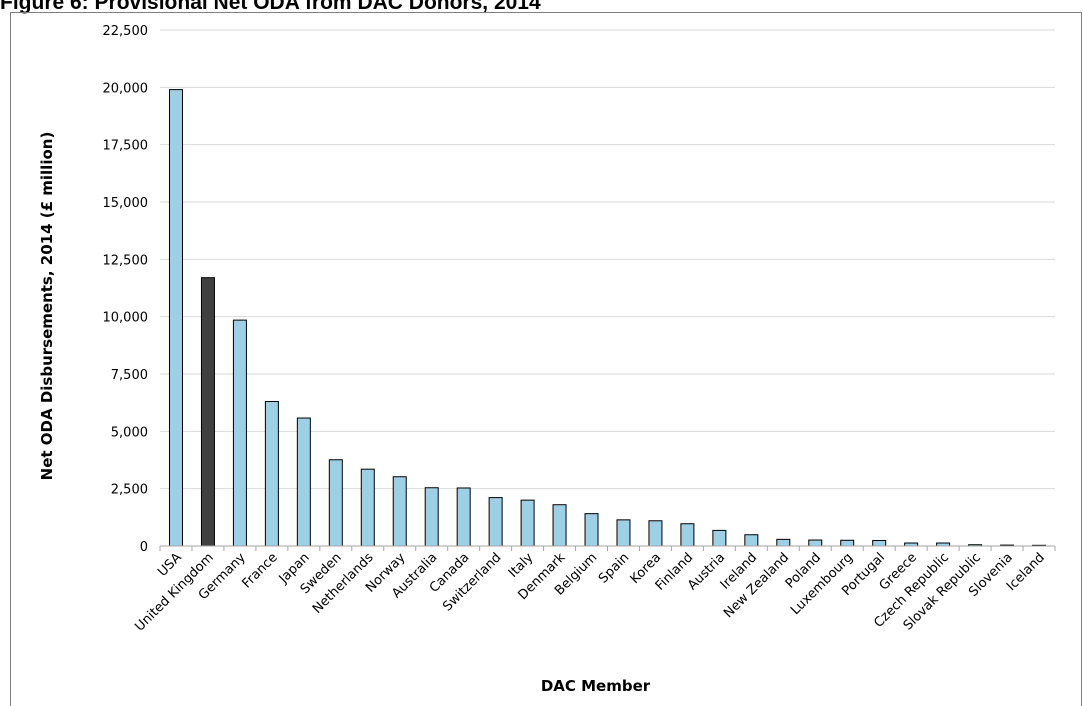 The image size is (1083, 706). I want to click on bar-netherlands, so click(367, 507).